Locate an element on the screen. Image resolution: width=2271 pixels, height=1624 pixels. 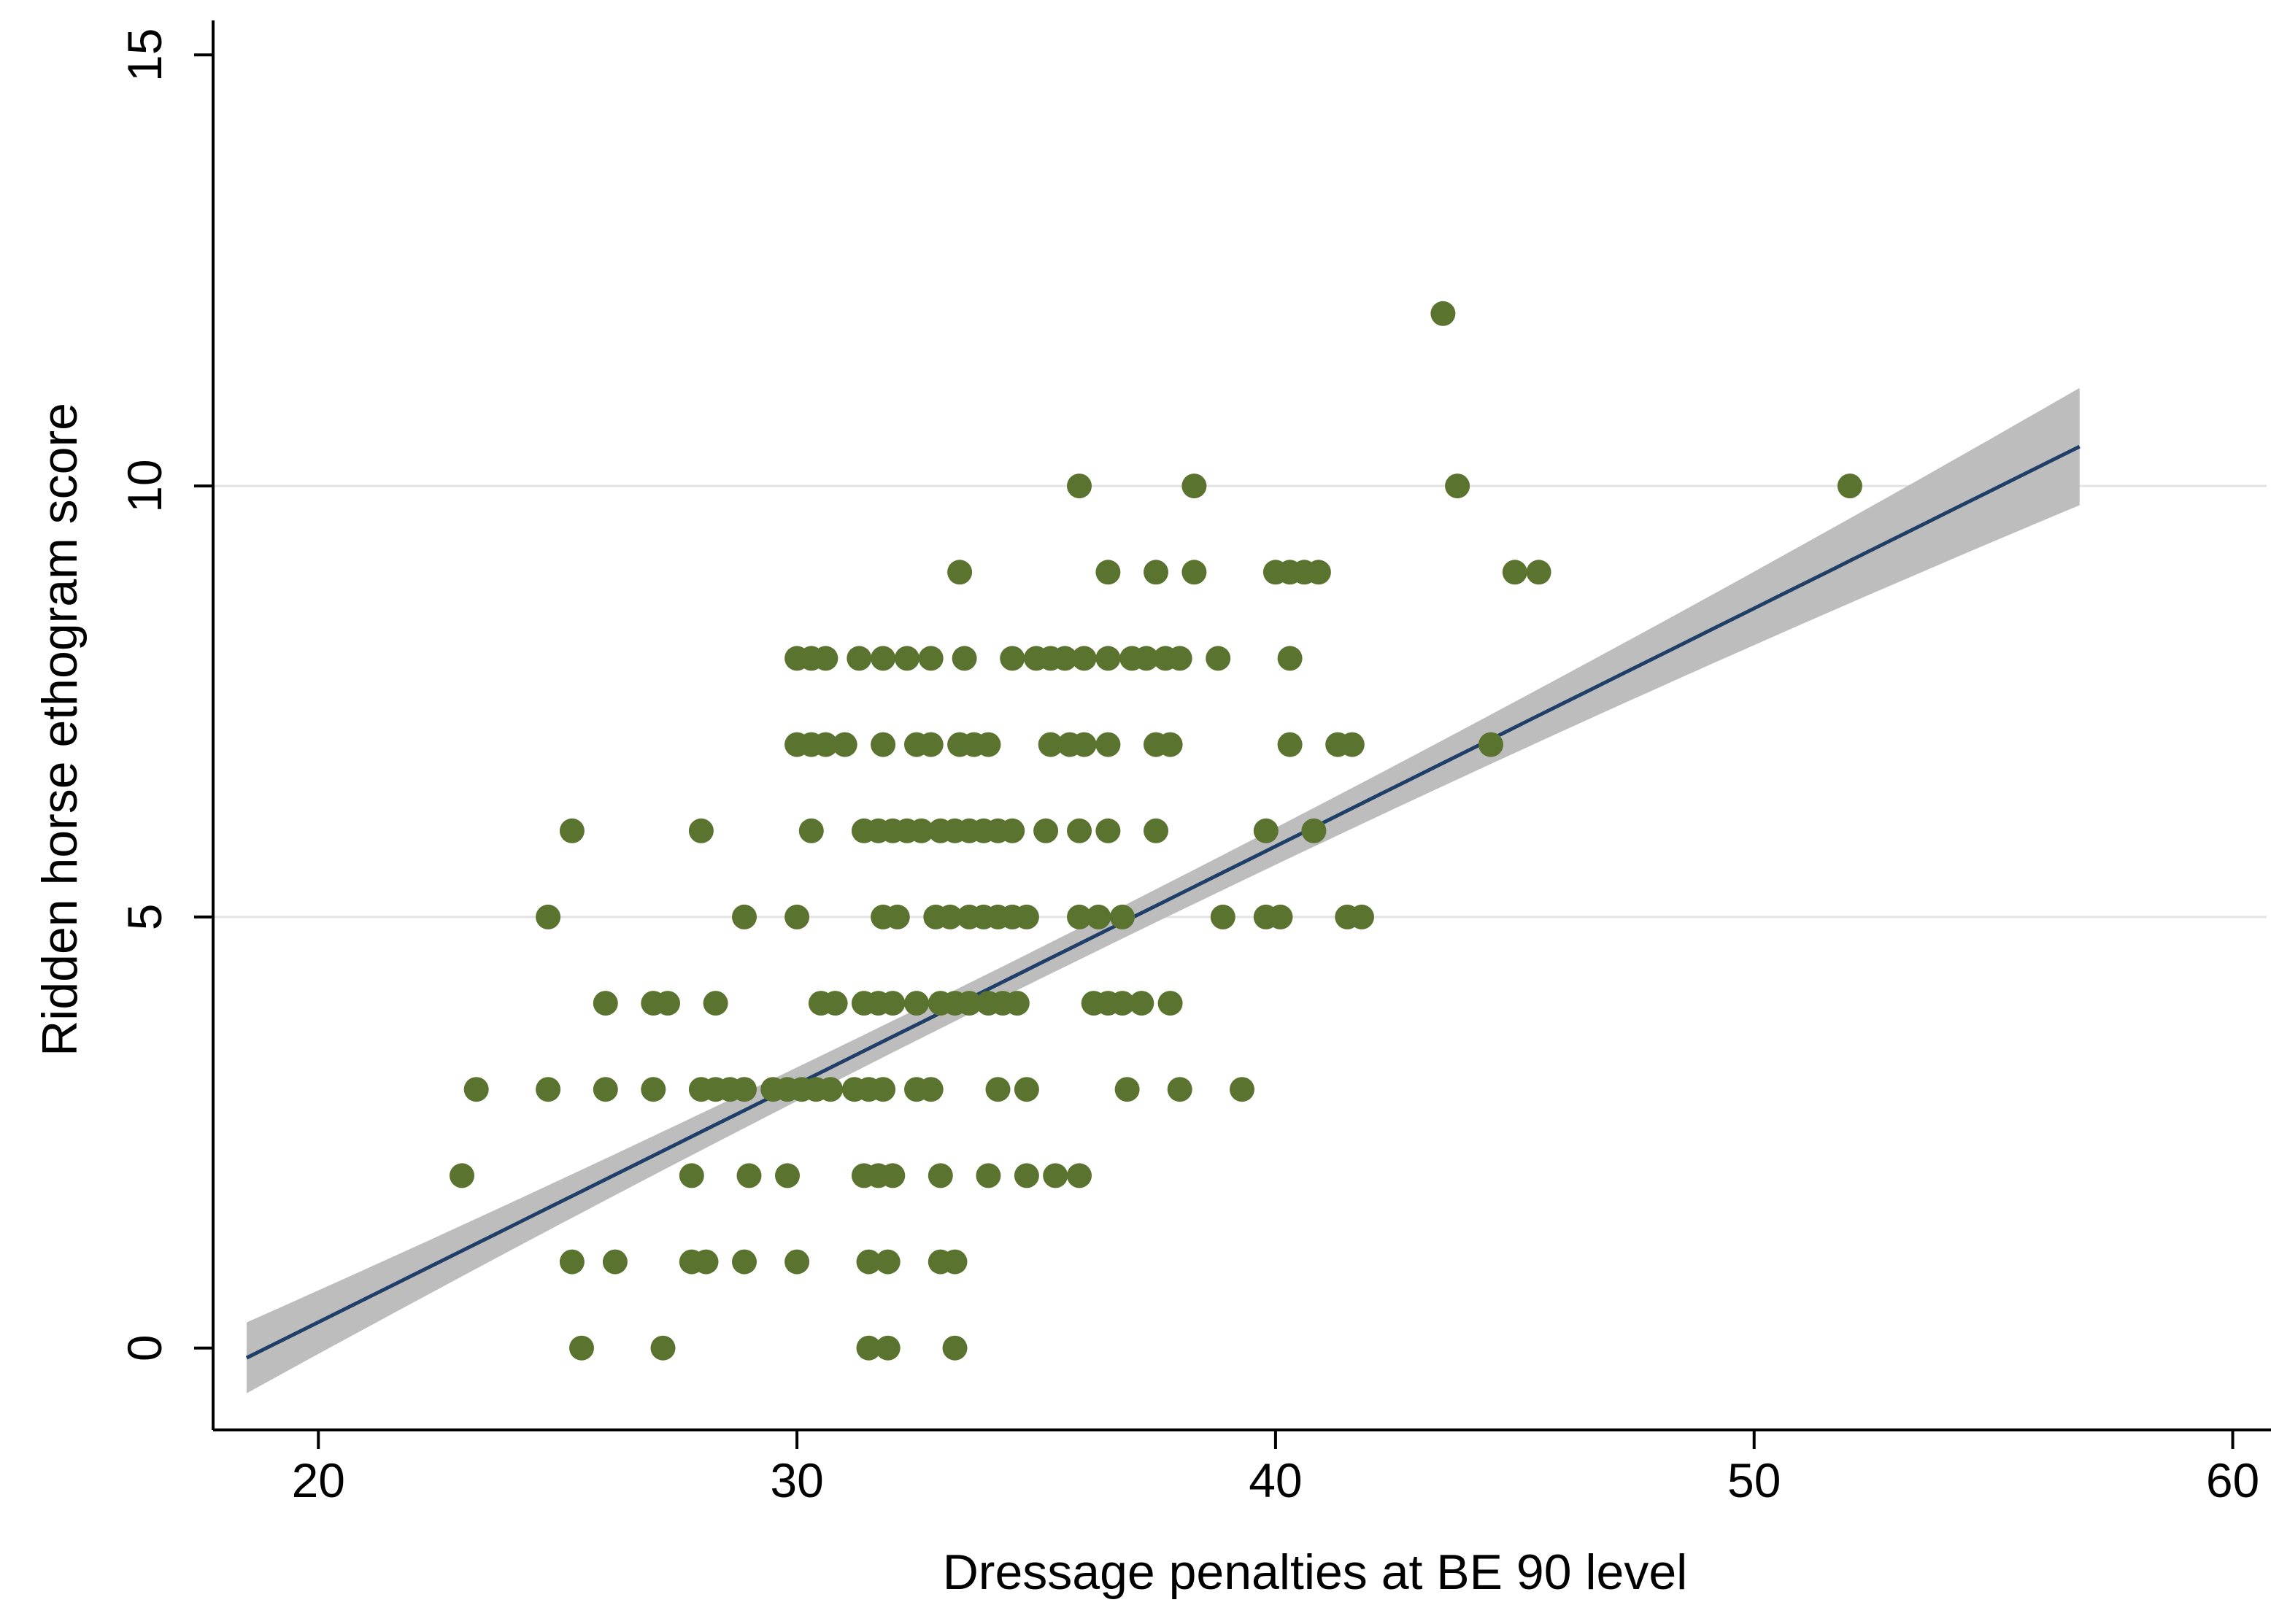
x-tick-label: 60 is located at coordinates (2232, 1480).